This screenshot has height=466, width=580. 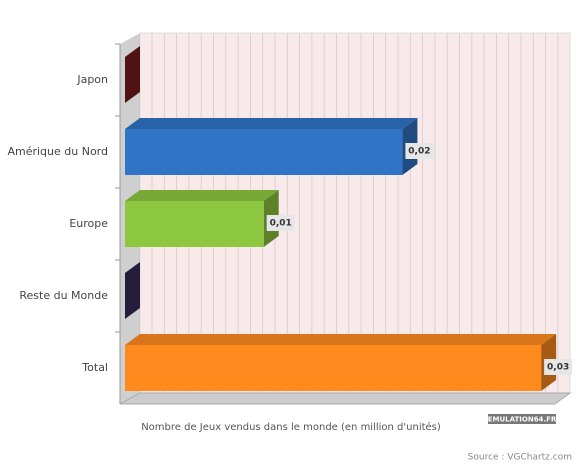 I want to click on y-tick-label: Reste du Monde, so click(x=63, y=295).